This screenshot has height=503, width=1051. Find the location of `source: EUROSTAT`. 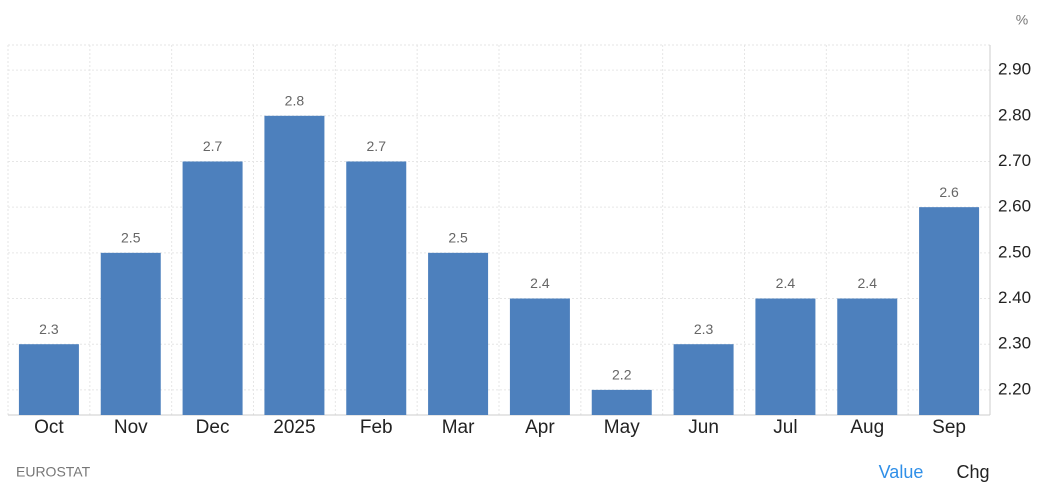

source: EUROSTAT is located at coordinates (53, 472).